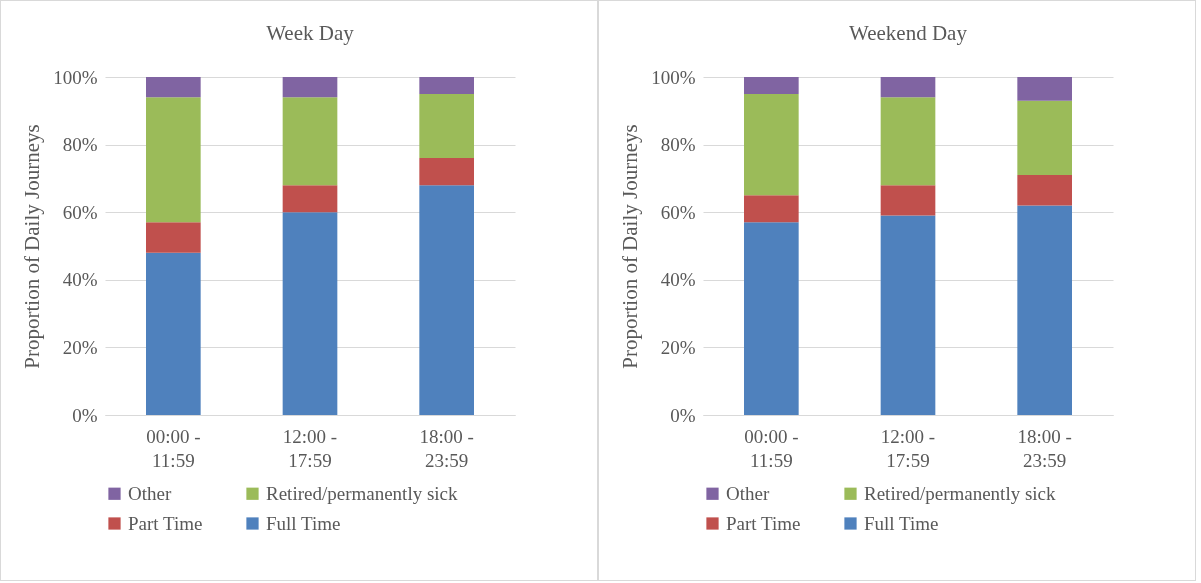 The height and width of the screenshot is (583, 1201). Describe the element at coordinates (908, 33) in the screenshot. I see `chart-title: Weekend Day` at that location.